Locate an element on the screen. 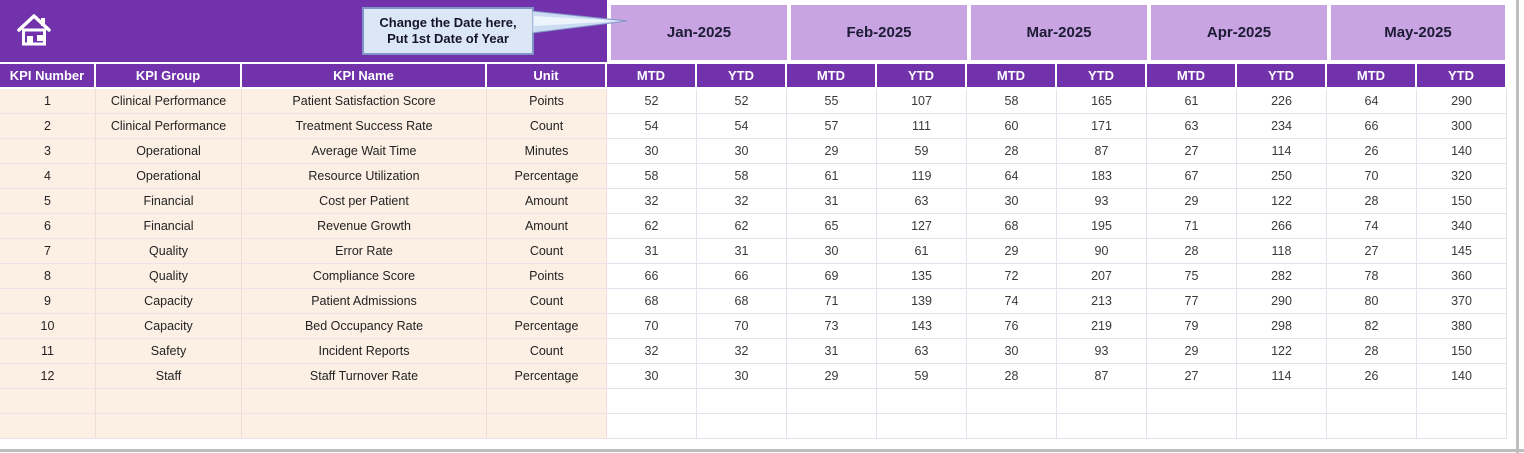 The image size is (1524, 453). value-cell: 74 is located at coordinates (1012, 301).